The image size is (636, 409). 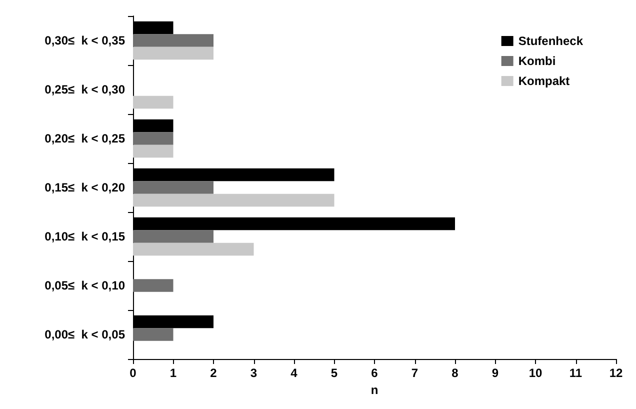 What do you see at coordinates (374, 373) in the screenshot?
I see `x-tick-label: 6` at bounding box center [374, 373].